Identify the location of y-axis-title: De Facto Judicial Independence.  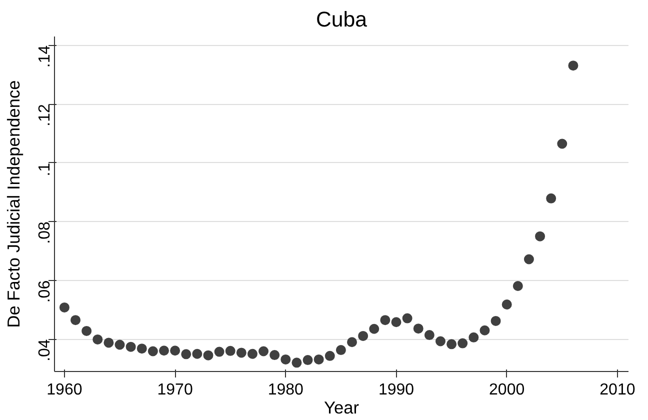
(14, 204).